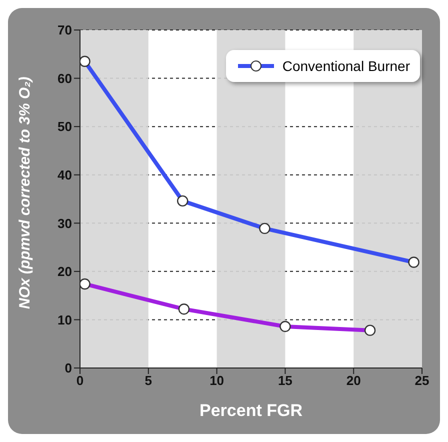 This screenshot has width=448, height=442. Describe the element at coordinates (251, 410) in the screenshot. I see `x-axis-title: Percent FGR` at that location.